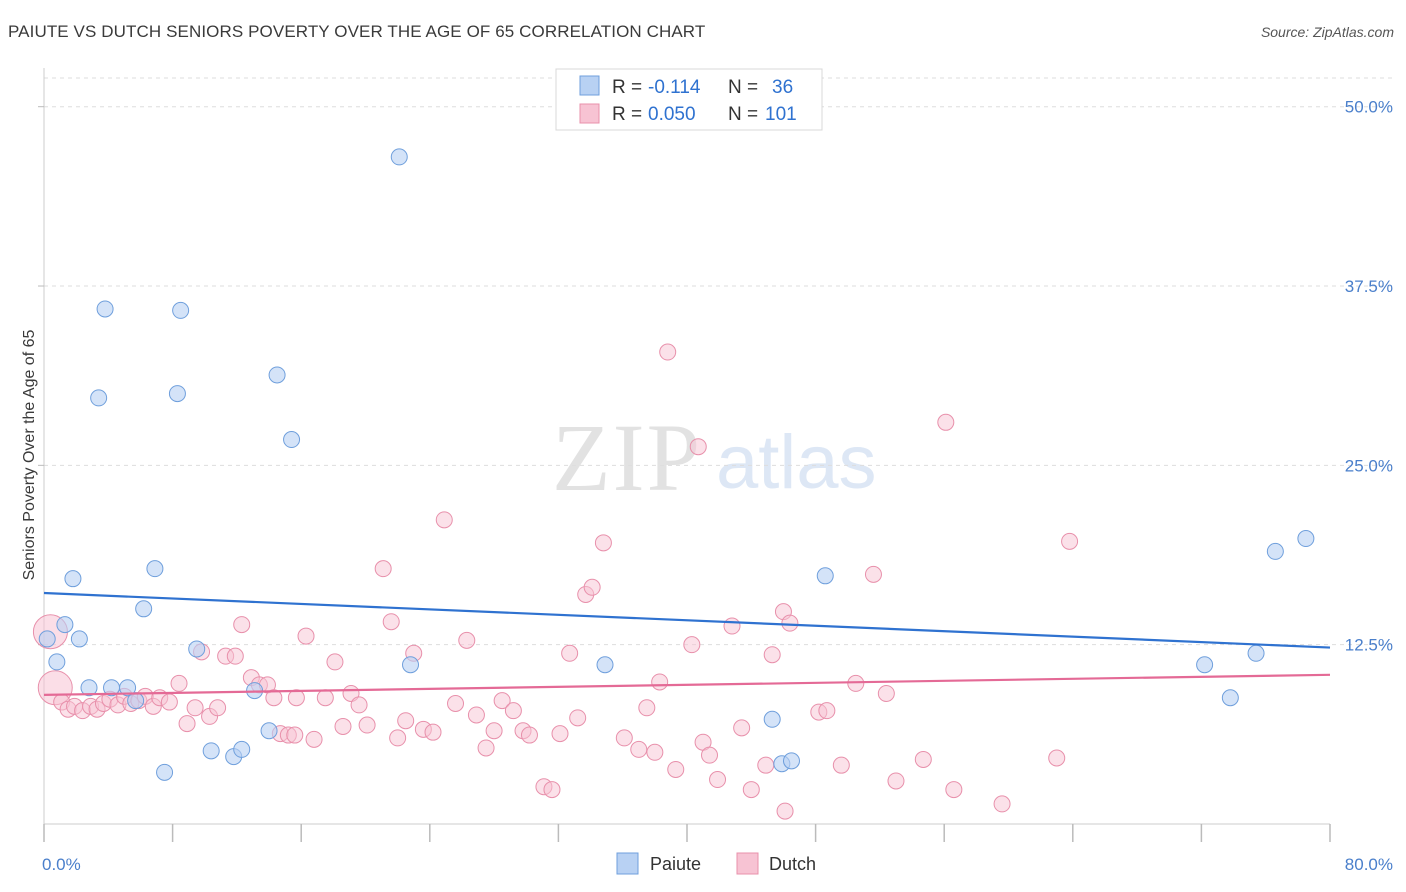 The height and width of the screenshot is (892, 1406). What do you see at coordinates (743, 114) in the screenshot?
I see `legend-dutch-n-label: N =` at bounding box center [743, 114].